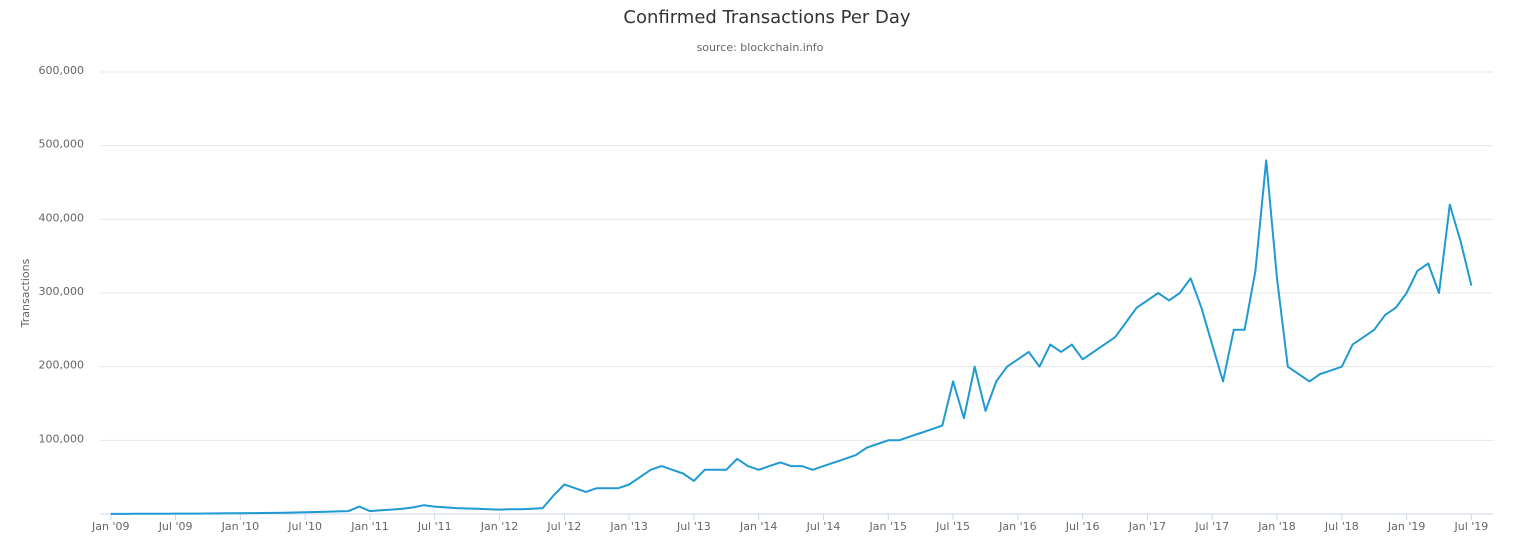 This screenshot has height=554, width=1519. Describe the element at coordinates (767, 17) in the screenshot. I see `chart-title: Confirmed Transactions Per Day` at that location.